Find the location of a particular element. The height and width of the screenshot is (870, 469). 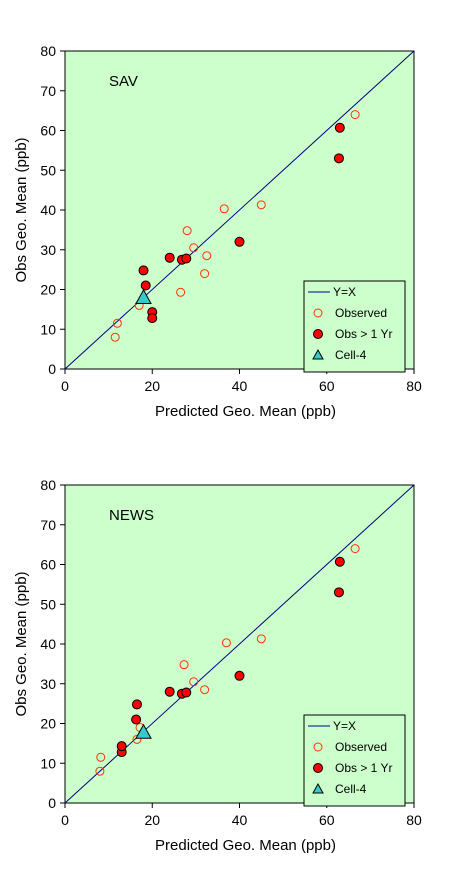

chart-title: SAV is located at coordinates (123, 81).